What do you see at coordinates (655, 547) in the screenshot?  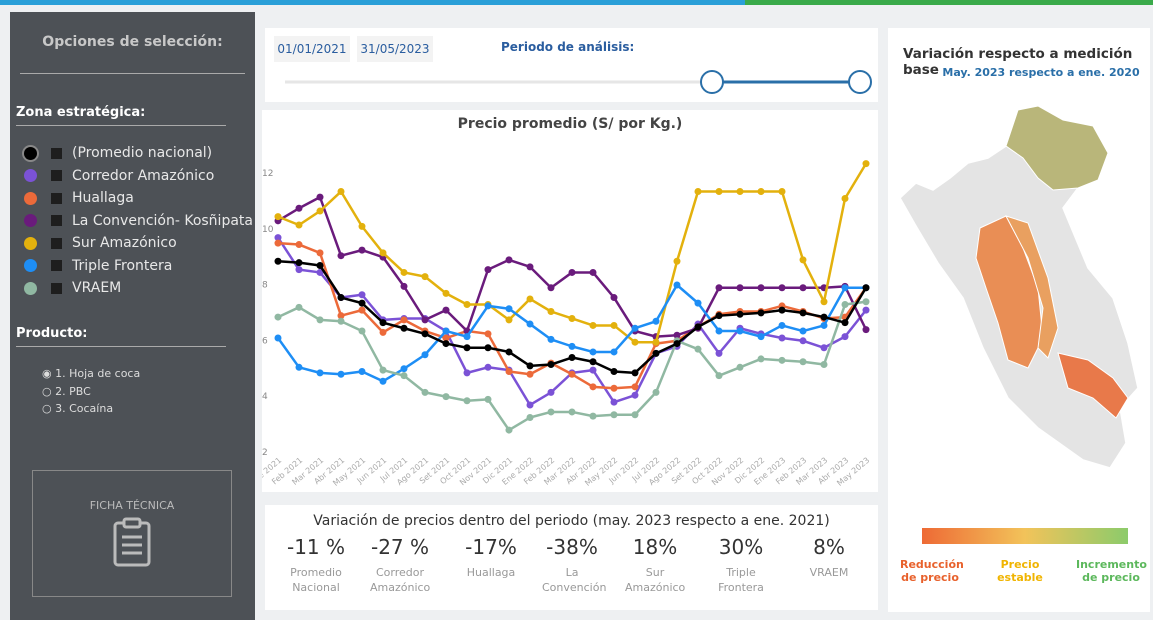 I see `variation-value: 18%` at bounding box center [655, 547].